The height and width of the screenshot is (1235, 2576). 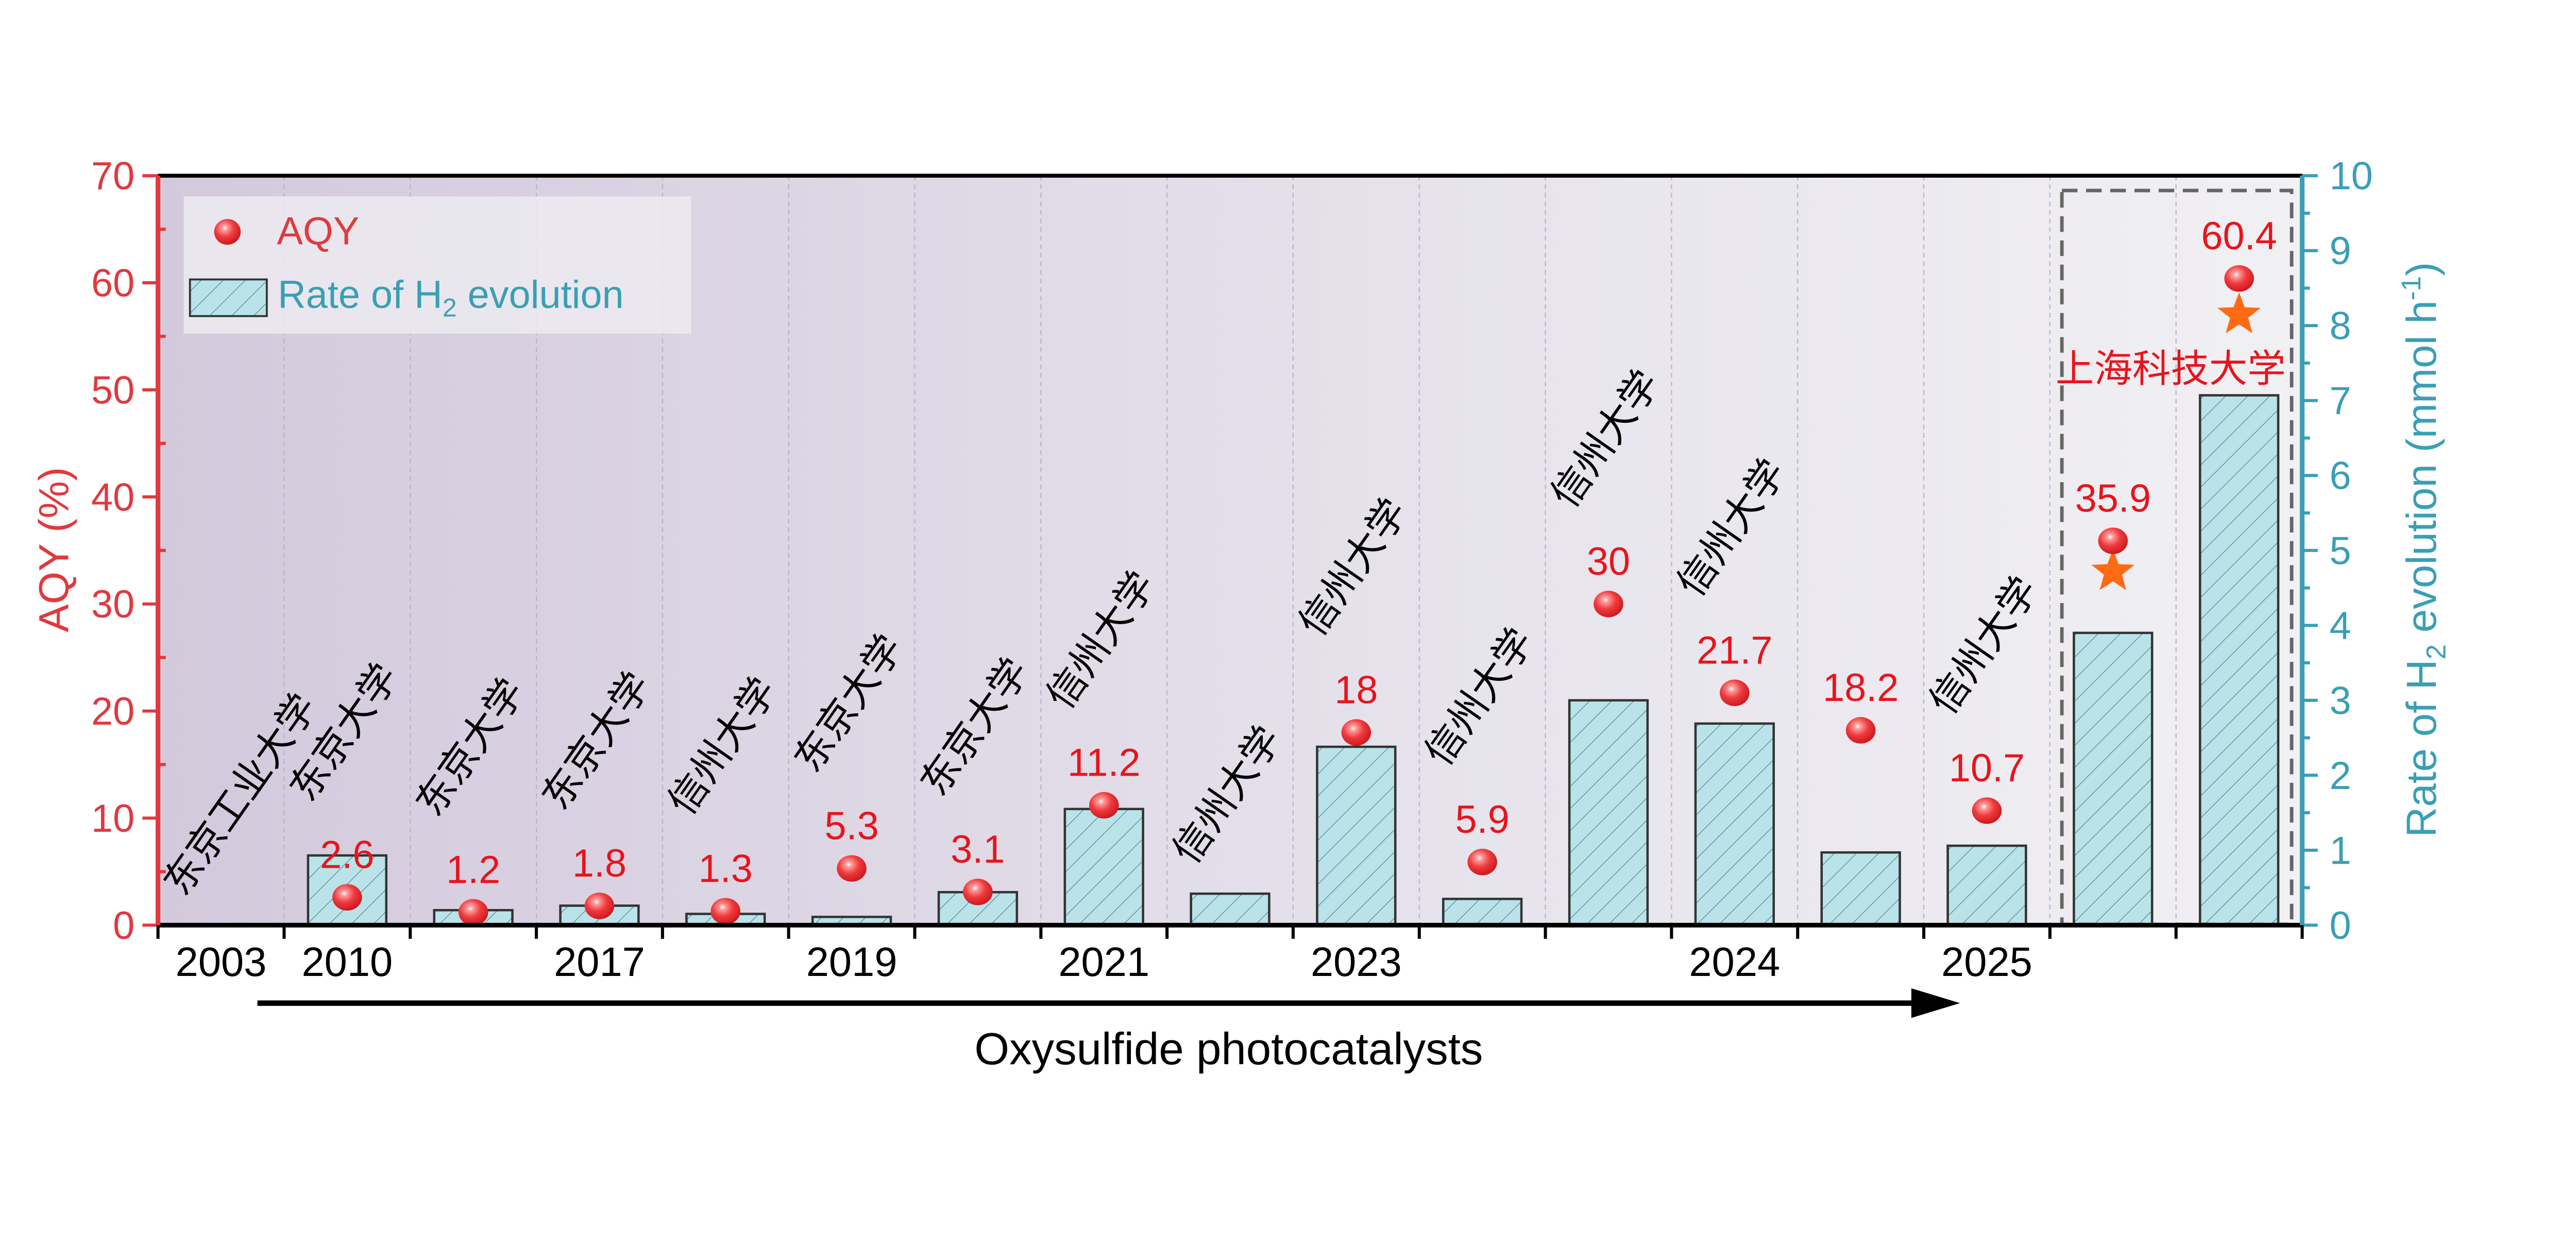 I want to click on x-tick-label: 2025, so click(x=1986, y=962).